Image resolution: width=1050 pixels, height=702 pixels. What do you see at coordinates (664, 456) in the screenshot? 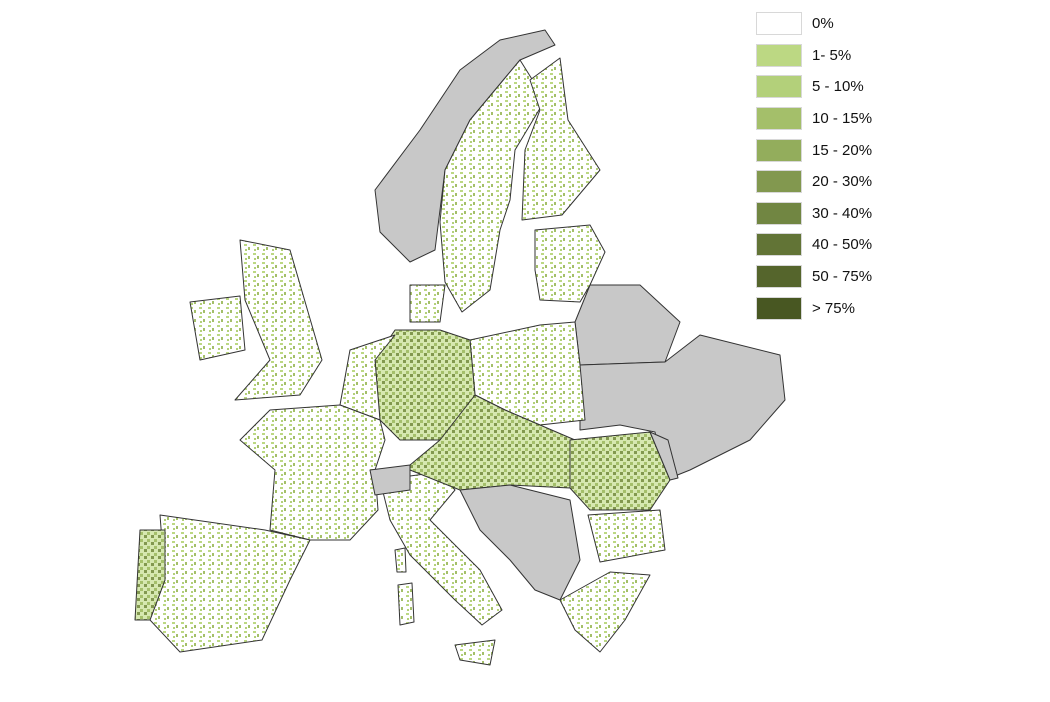
I see `country-moldova` at bounding box center [664, 456].